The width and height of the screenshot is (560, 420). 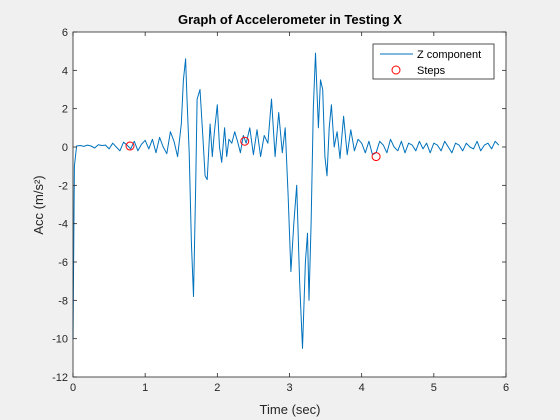 I want to click on y-tick-label: 4, so click(x=65, y=71).